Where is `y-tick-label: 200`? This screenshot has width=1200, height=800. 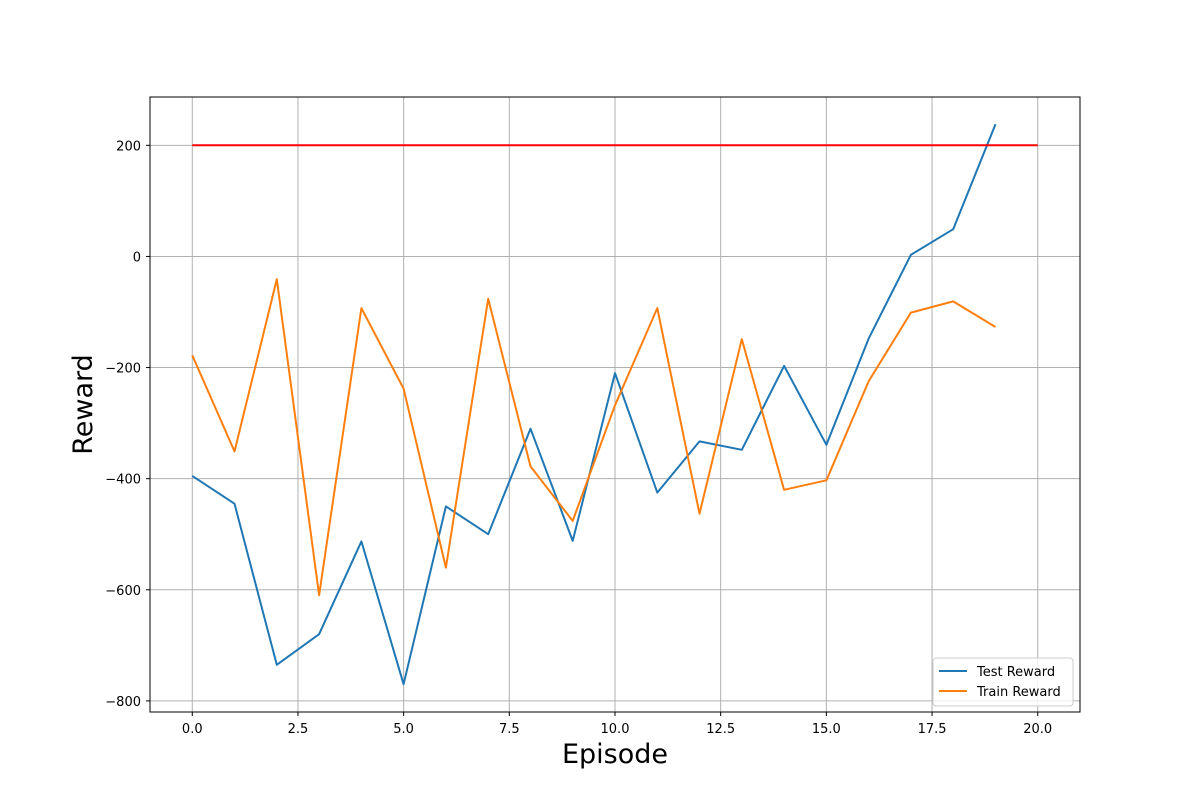 y-tick-label: 200 is located at coordinates (128, 146).